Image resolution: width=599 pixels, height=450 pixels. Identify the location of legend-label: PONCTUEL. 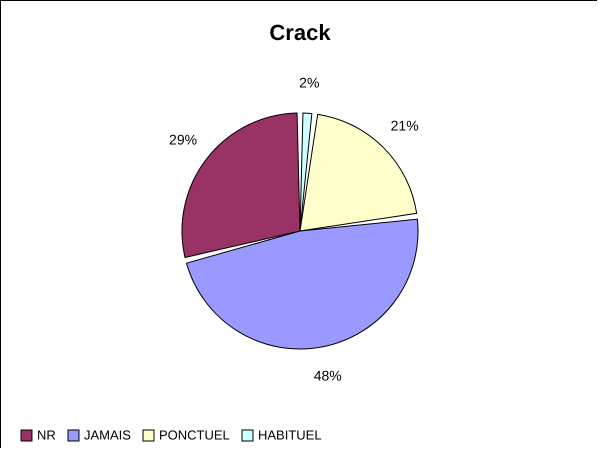
(194, 435).